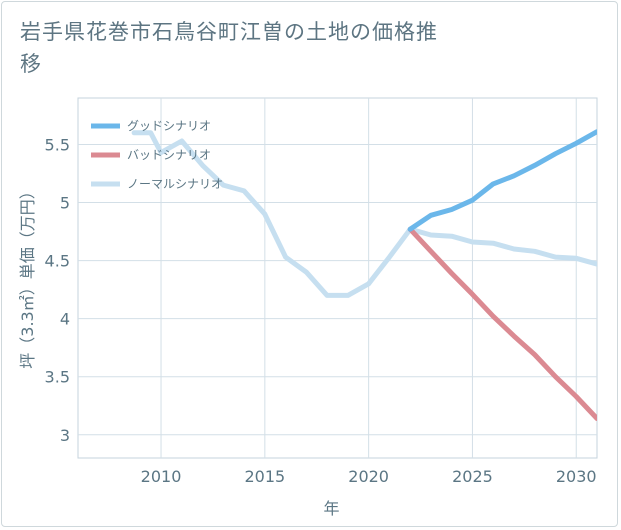 The height and width of the screenshot is (530, 621). I want to click on y-tick-label: 3, so click(65, 435).